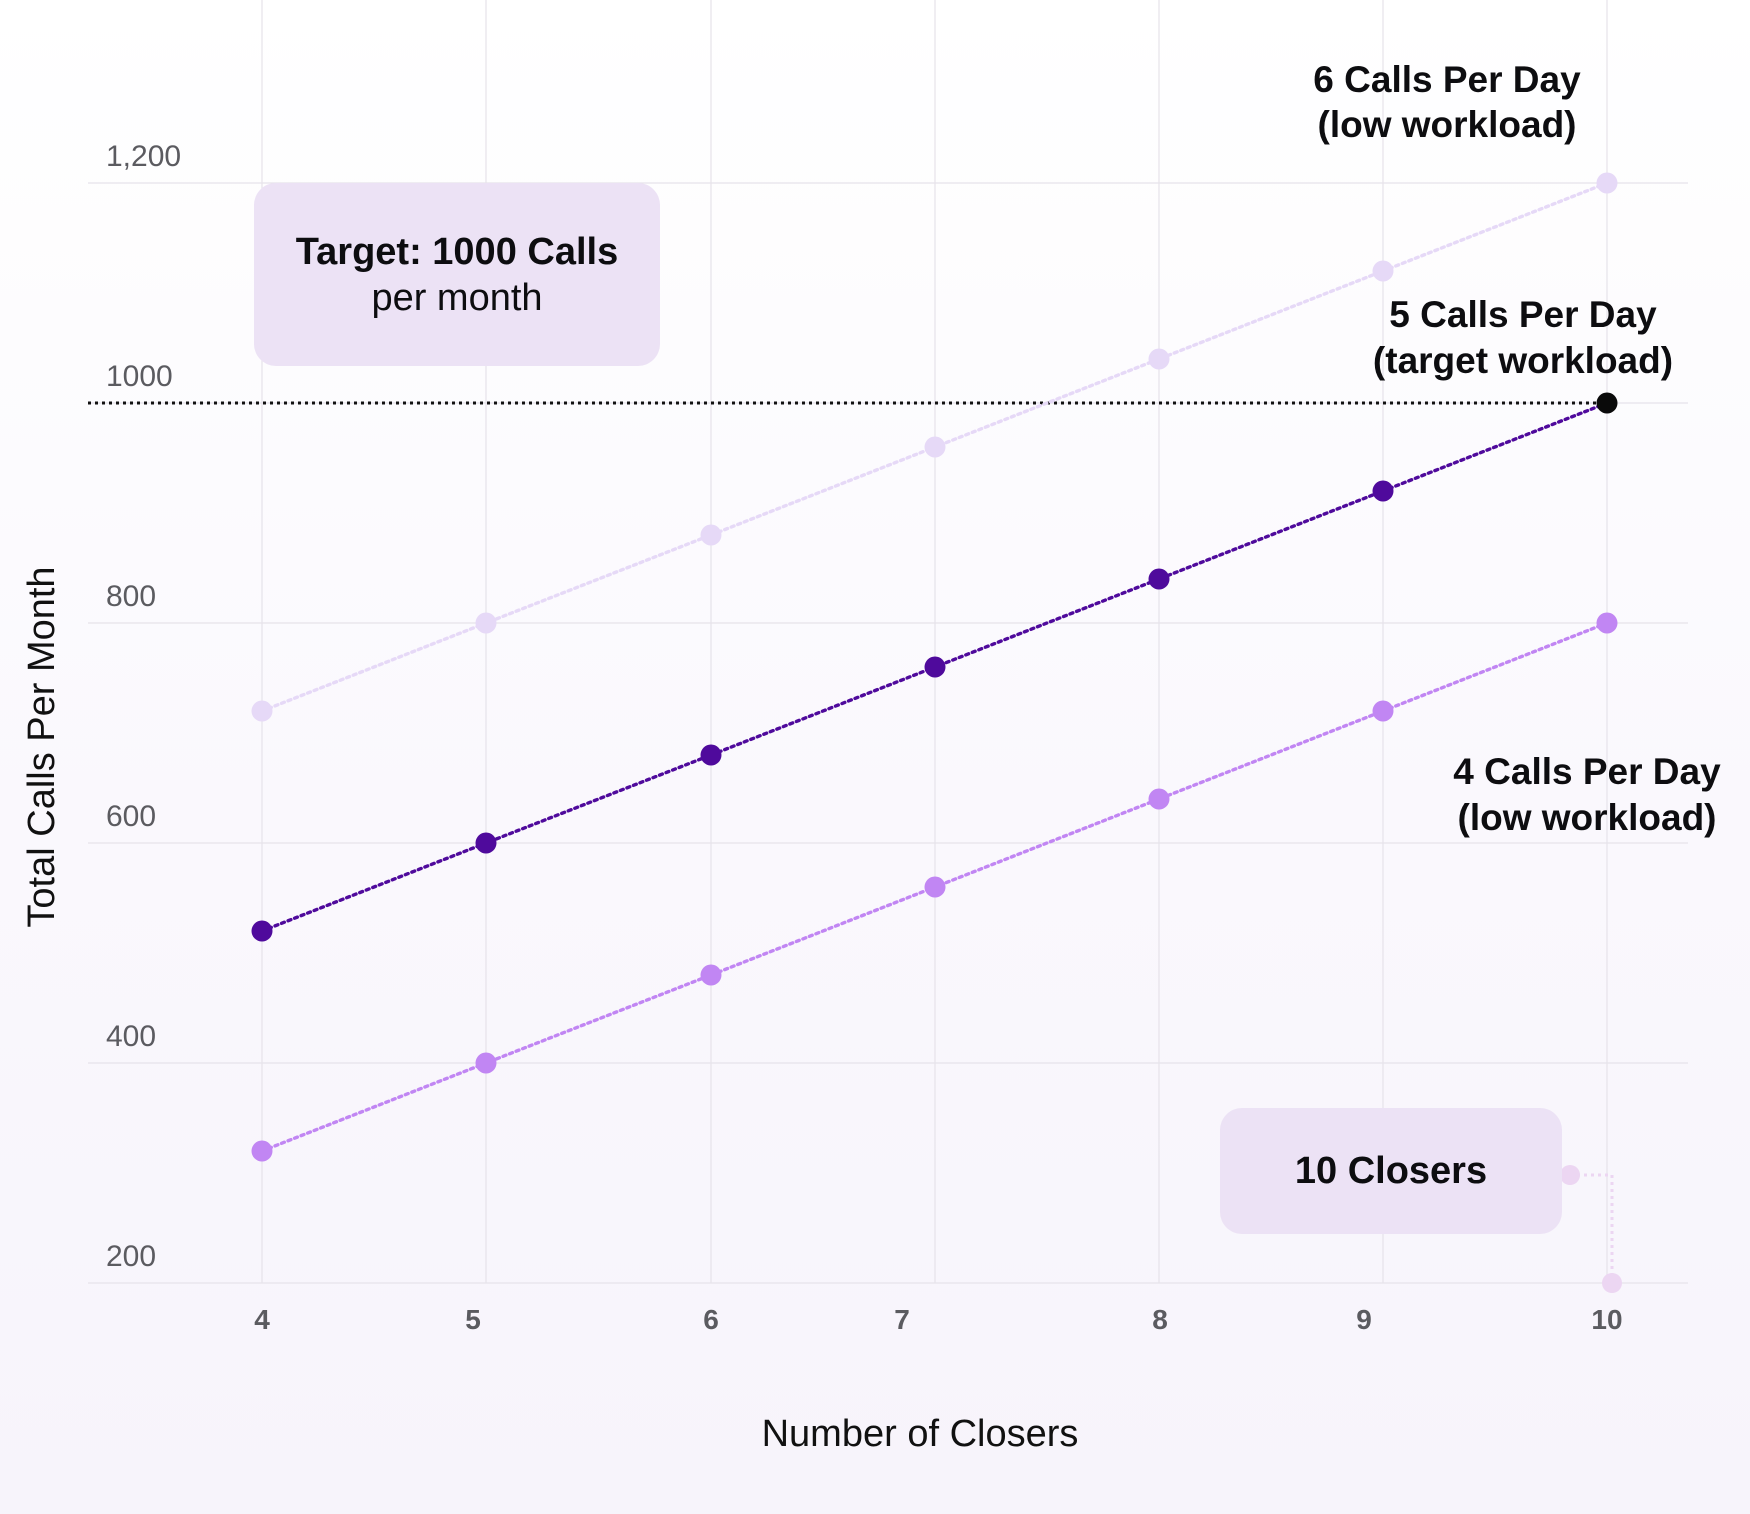 This screenshot has width=1750, height=1514. Describe the element at coordinates (42, 746) in the screenshot. I see `y-axis-title: Total Calls Per Month` at that location.